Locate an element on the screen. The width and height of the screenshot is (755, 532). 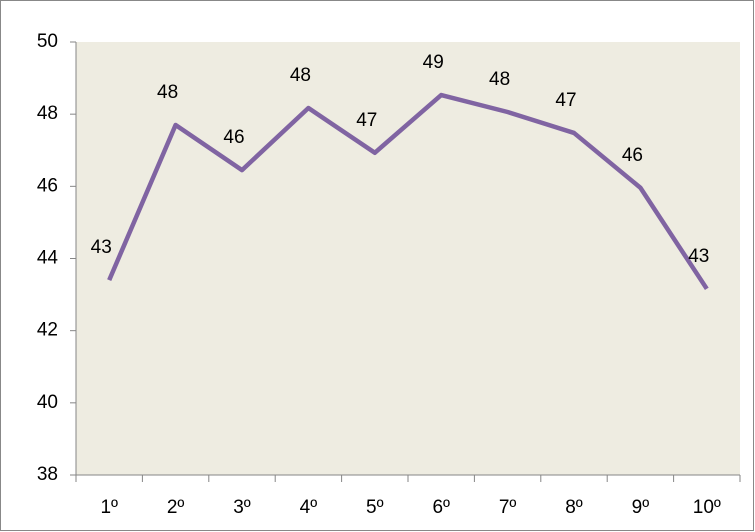
x-tick-label: 6º is located at coordinates (441, 507).